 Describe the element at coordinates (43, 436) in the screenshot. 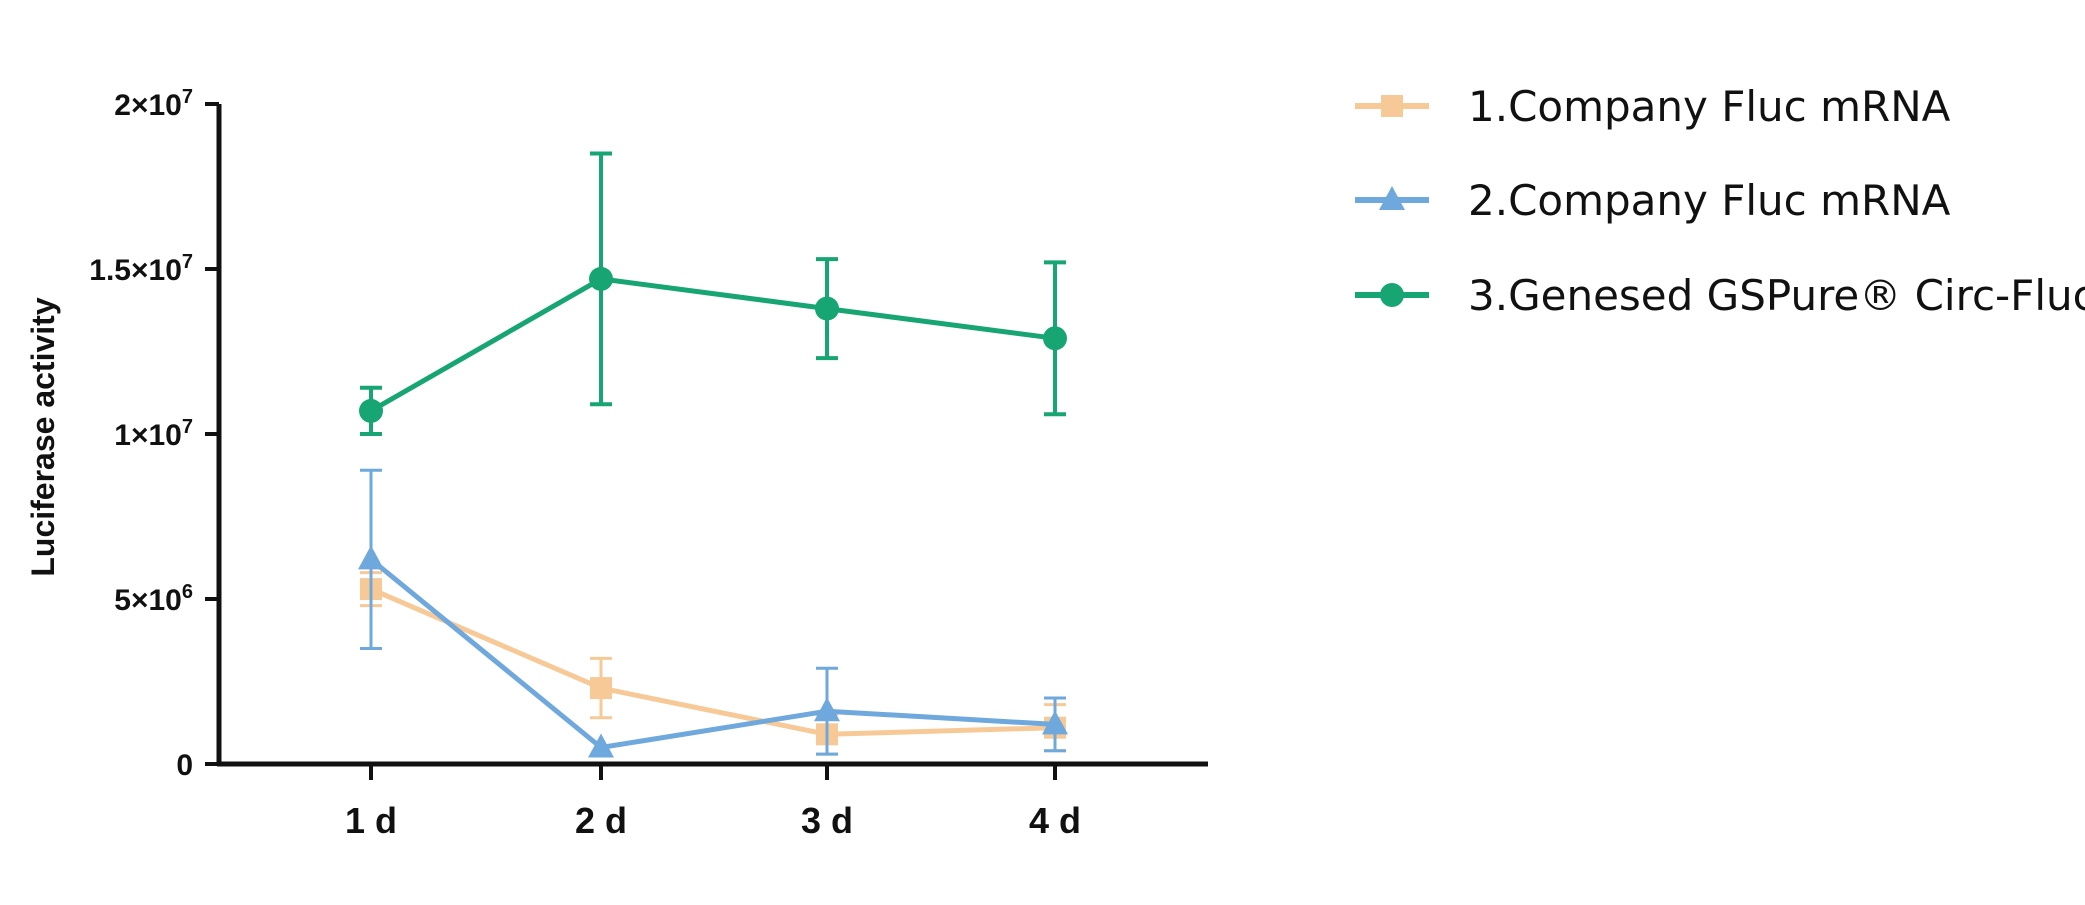

I see `y-axis-title: Luciferase activity` at that location.